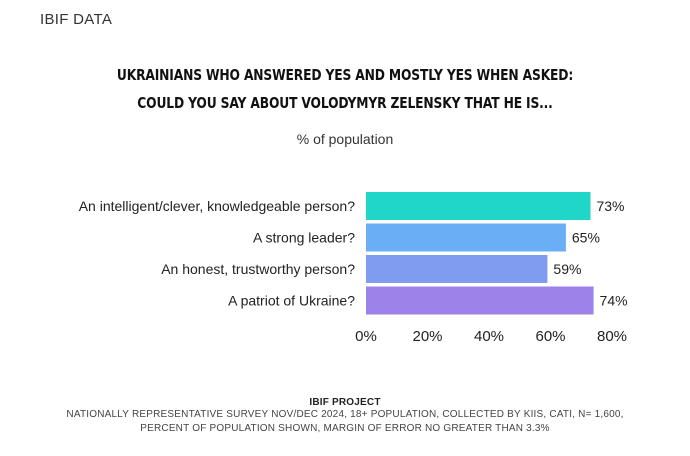  I want to click on brand-label: IBIF DATA, so click(76, 19).